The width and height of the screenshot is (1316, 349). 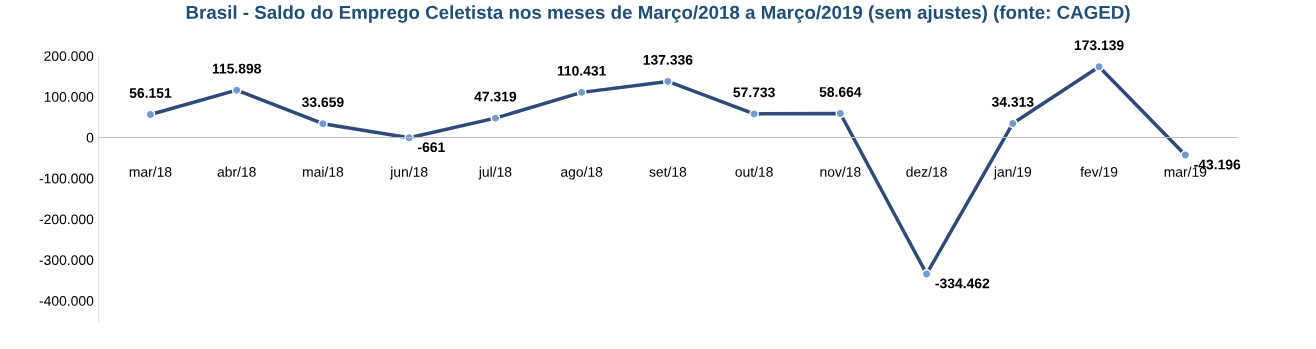 What do you see at coordinates (1099, 45) in the screenshot?
I see `data-label: 173.139` at bounding box center [1099, 45].